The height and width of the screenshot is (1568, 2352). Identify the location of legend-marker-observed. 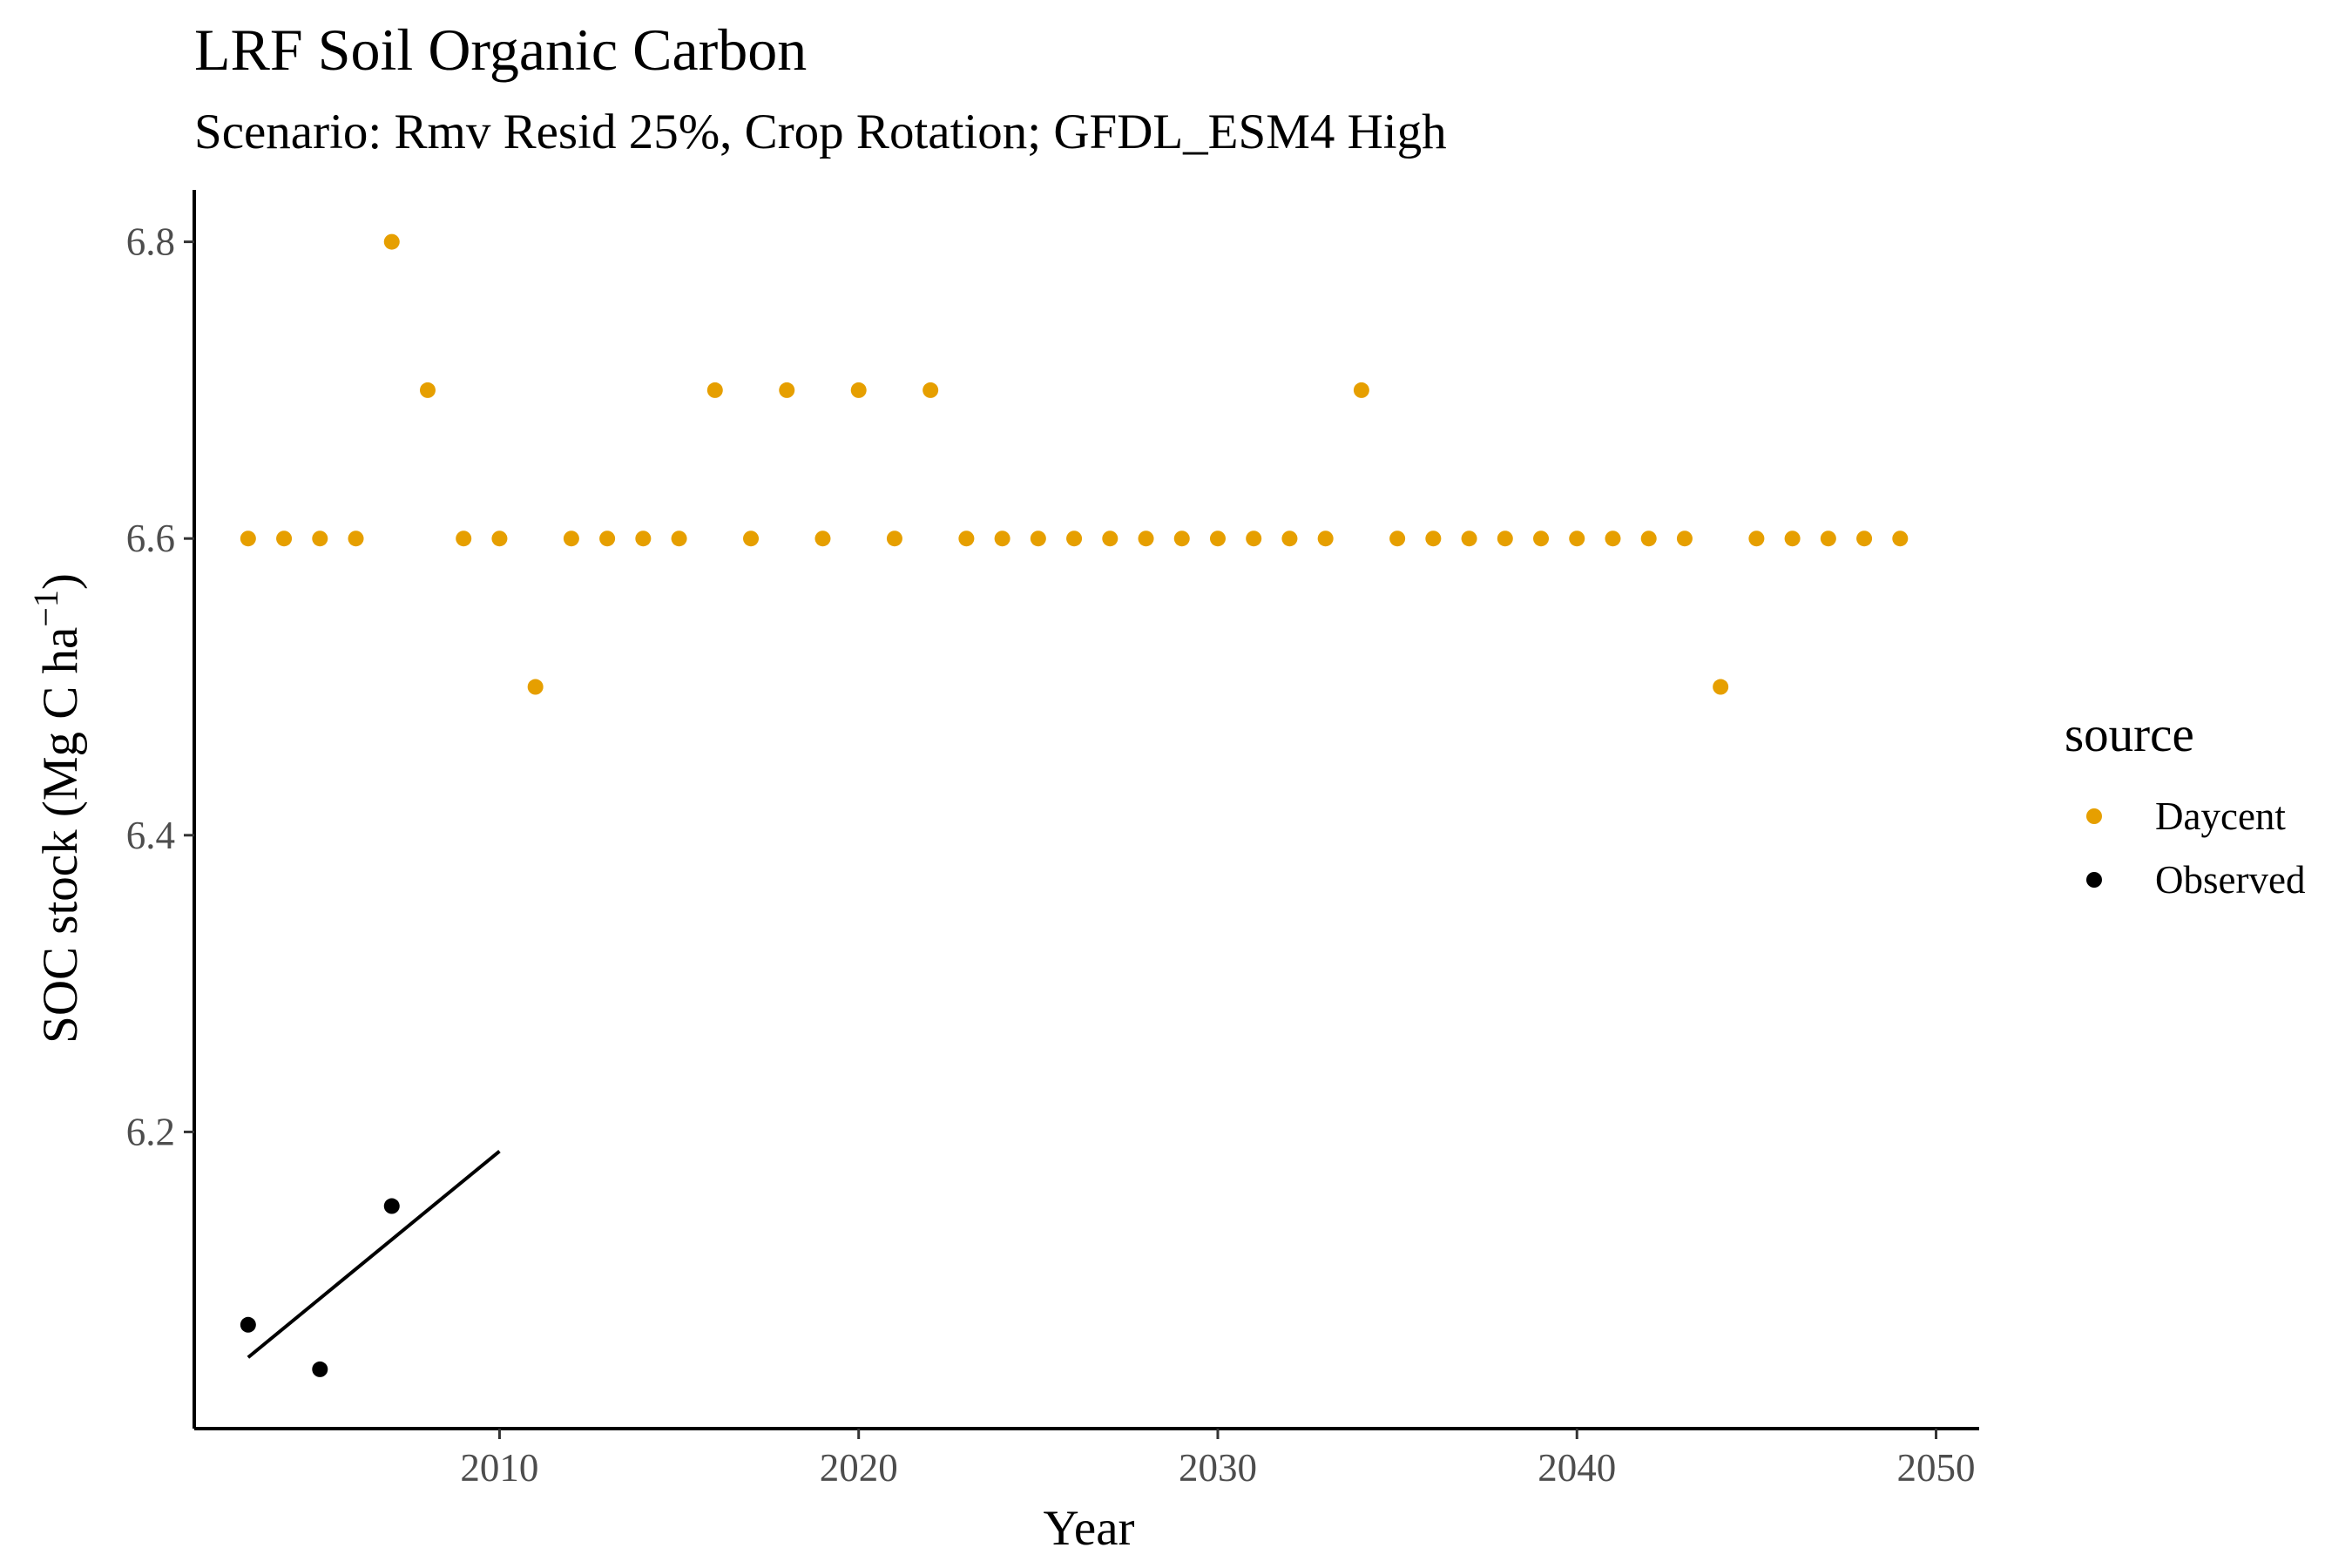
(2094, 880).